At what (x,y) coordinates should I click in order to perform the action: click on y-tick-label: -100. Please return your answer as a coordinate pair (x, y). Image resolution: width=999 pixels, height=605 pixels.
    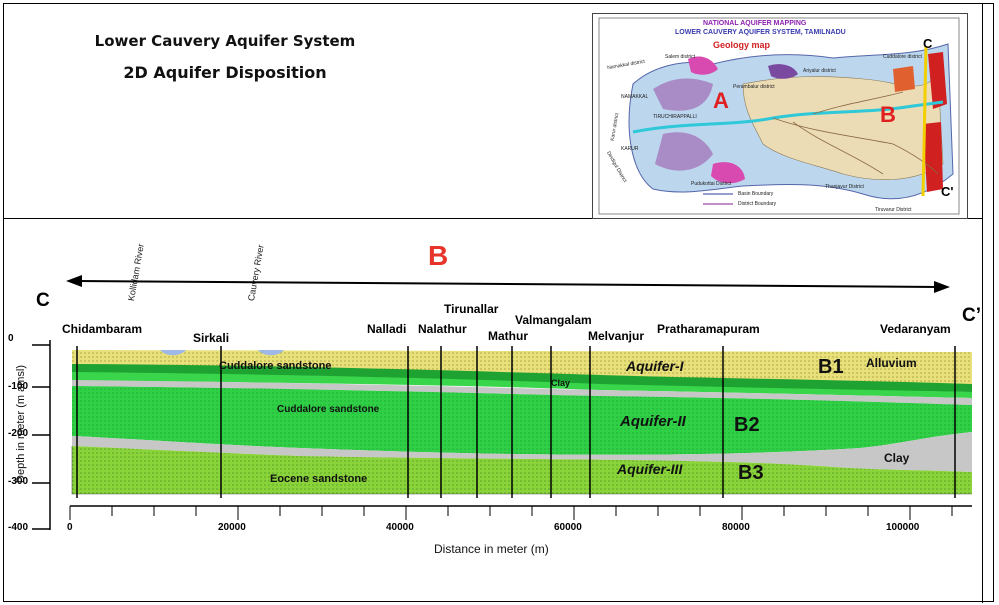
    Looking at the image, I should click on (18, 386).